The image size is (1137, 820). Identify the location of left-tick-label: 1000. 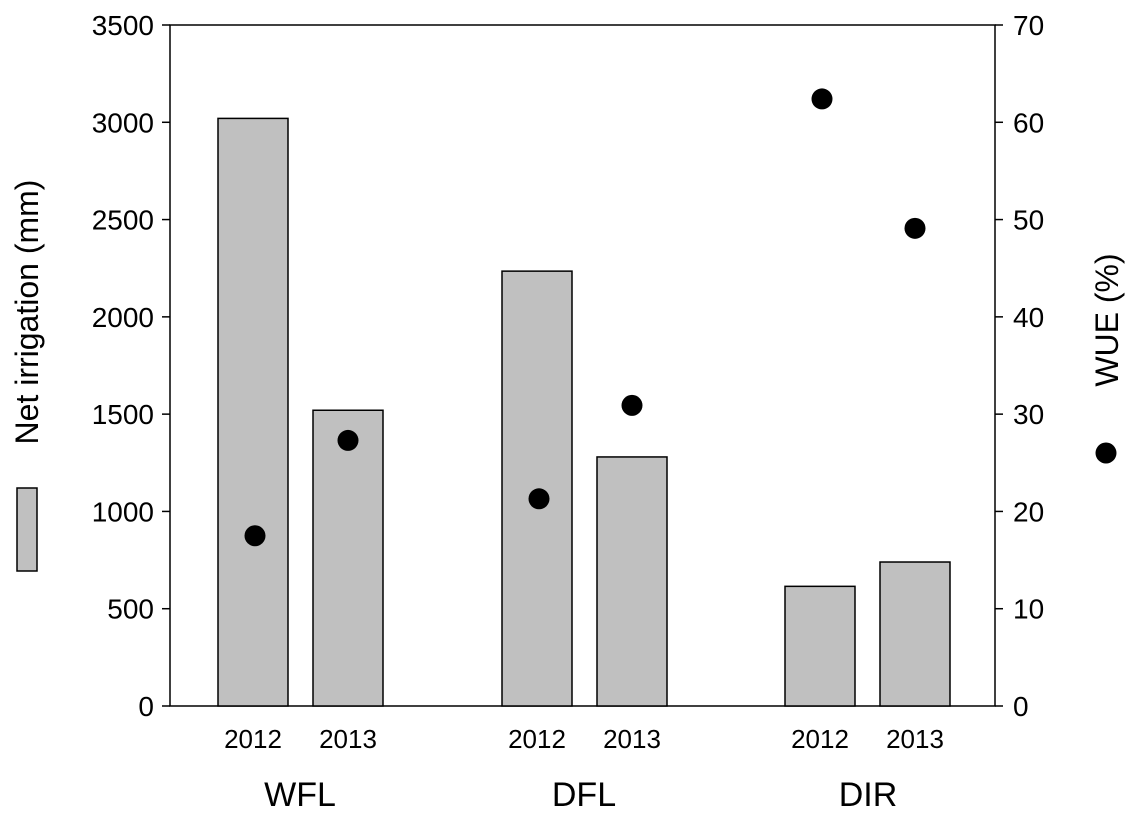
(123, 511).